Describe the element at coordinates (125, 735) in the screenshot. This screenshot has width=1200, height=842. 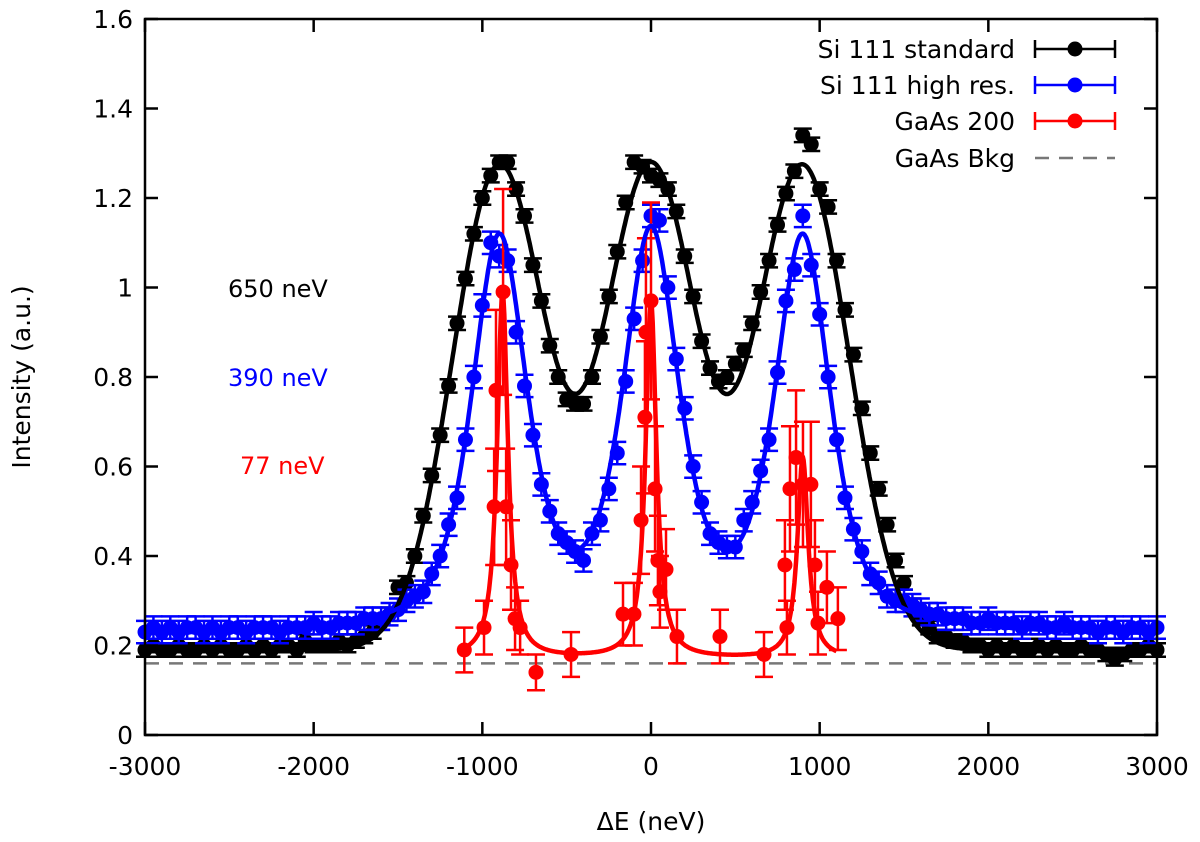
I see `y-tick-label: 0` at that location.